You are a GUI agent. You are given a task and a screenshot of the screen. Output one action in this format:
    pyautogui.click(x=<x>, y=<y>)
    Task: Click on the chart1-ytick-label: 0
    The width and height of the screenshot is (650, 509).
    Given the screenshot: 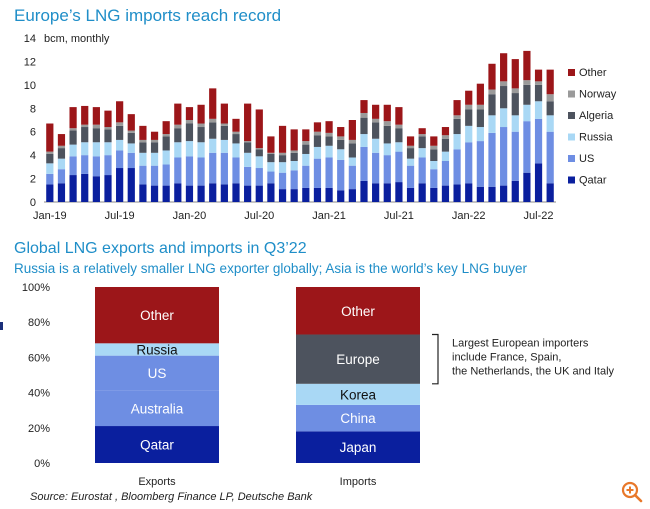 What is the action you would take?
    pyautogui.click(x=33, y=203)
    